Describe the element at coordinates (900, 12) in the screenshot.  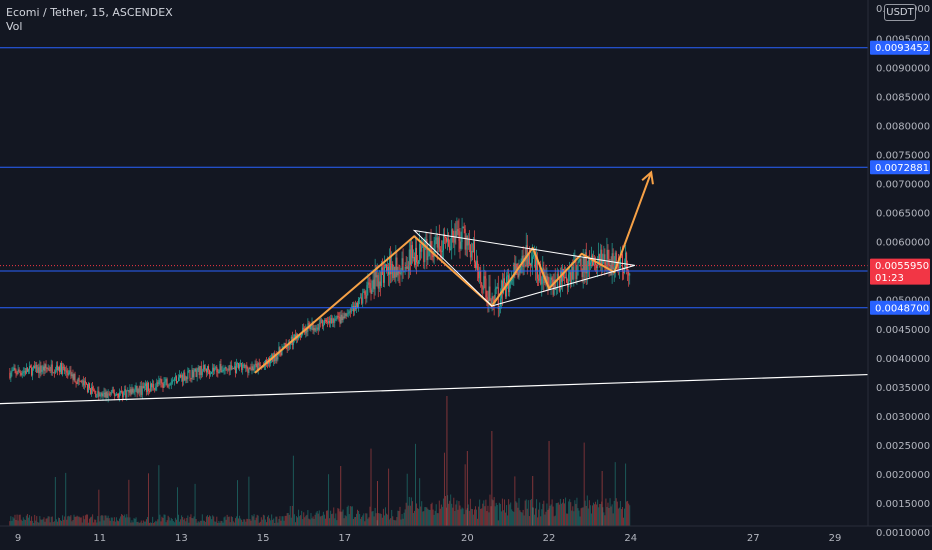
I see `currency-unit-button: USDT` at that location.